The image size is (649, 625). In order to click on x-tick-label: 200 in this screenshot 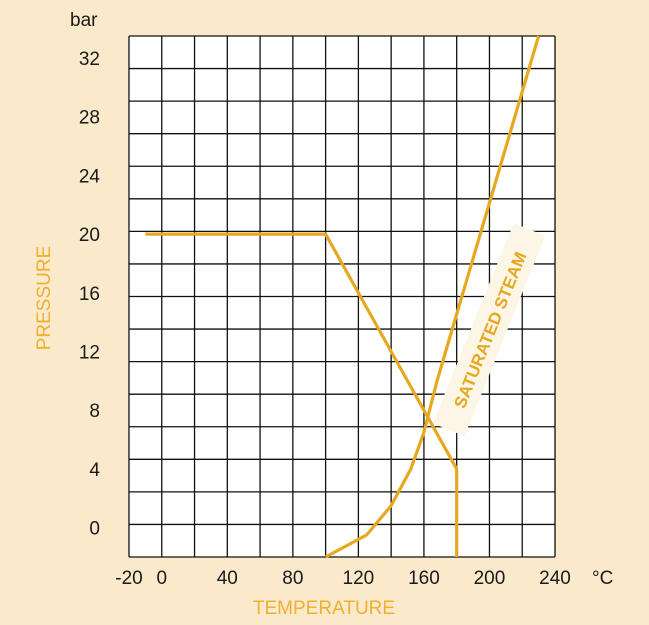, I will do `click(490, 578)`.